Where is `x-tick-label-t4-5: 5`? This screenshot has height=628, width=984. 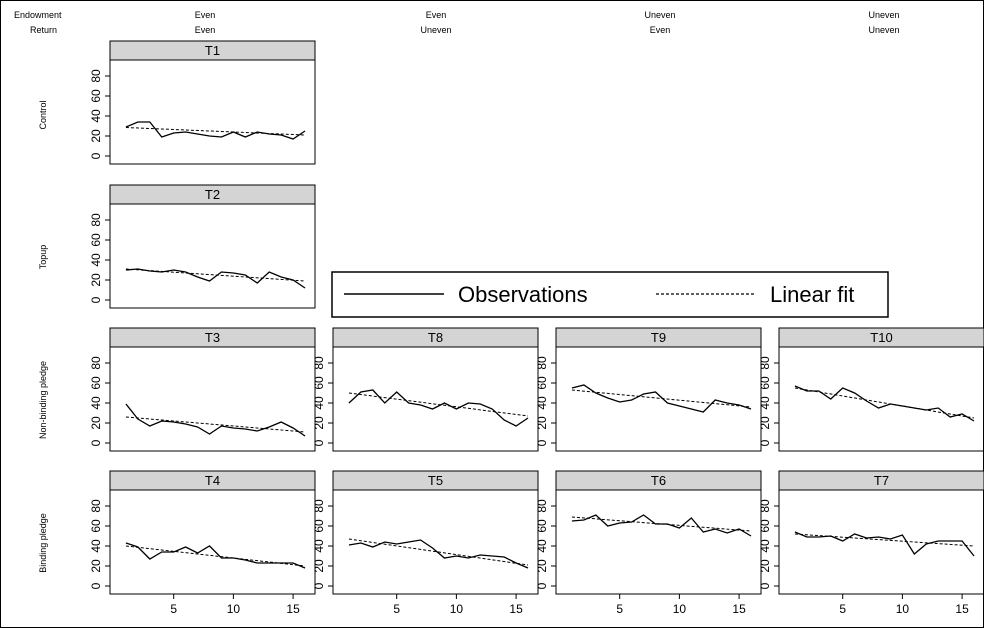 x-tick-label-t4-5: 5 is located at coordinates (173, 609).